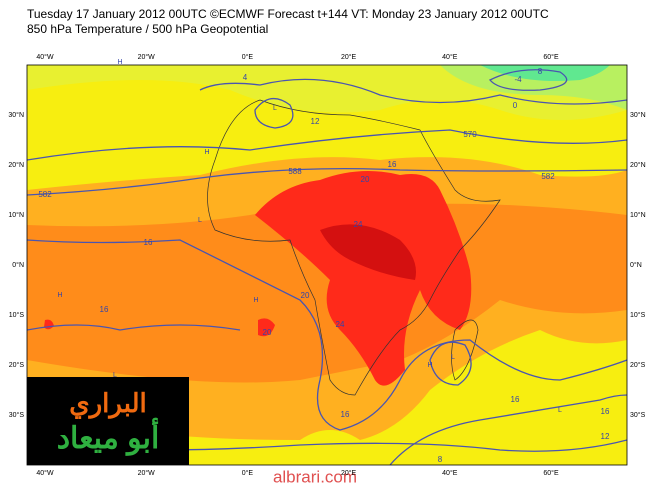 The height and width of the screenshot is (485, 649). I want to click on contour-label: 570, so click(470, 134).